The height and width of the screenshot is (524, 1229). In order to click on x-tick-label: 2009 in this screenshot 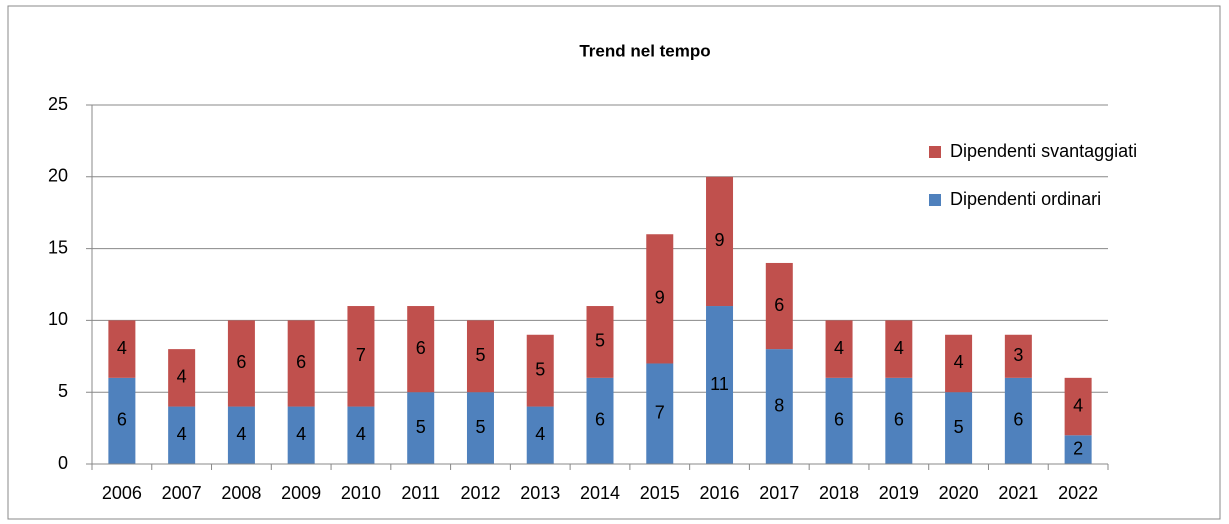, I will do `click(301, 493)`.